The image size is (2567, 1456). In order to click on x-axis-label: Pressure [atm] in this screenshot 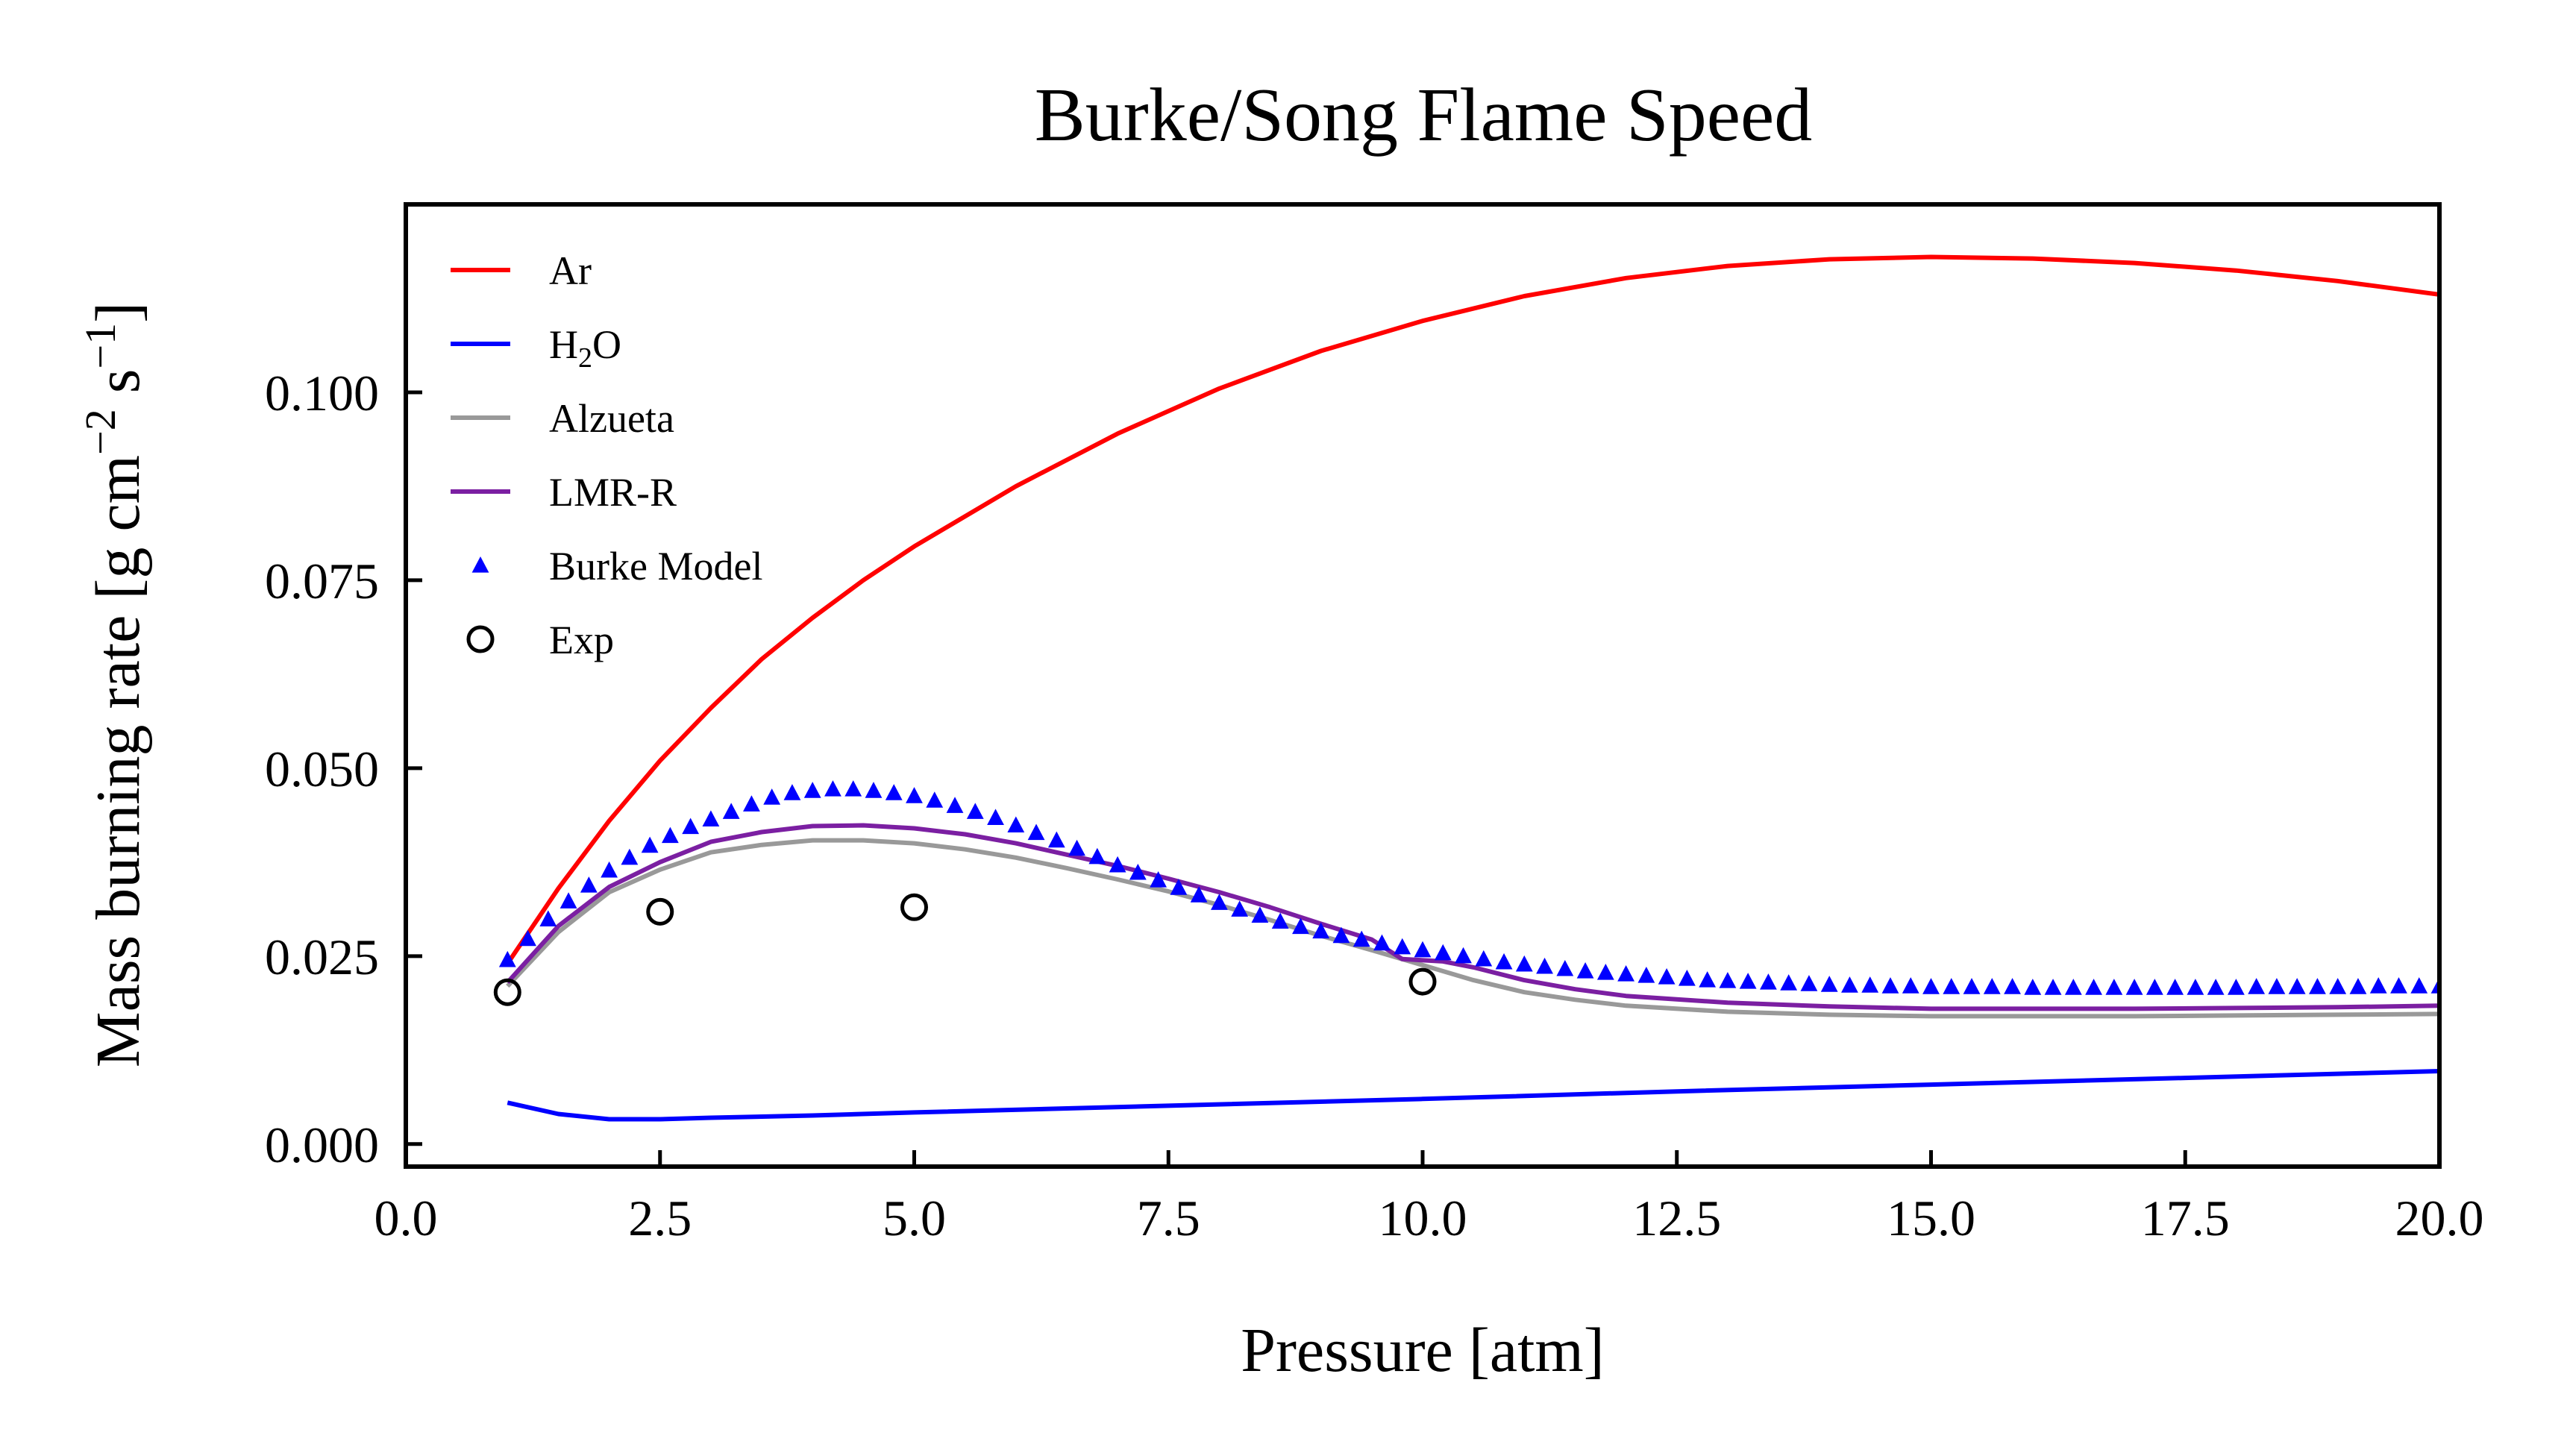, I will do `click(1423, 1350)`.